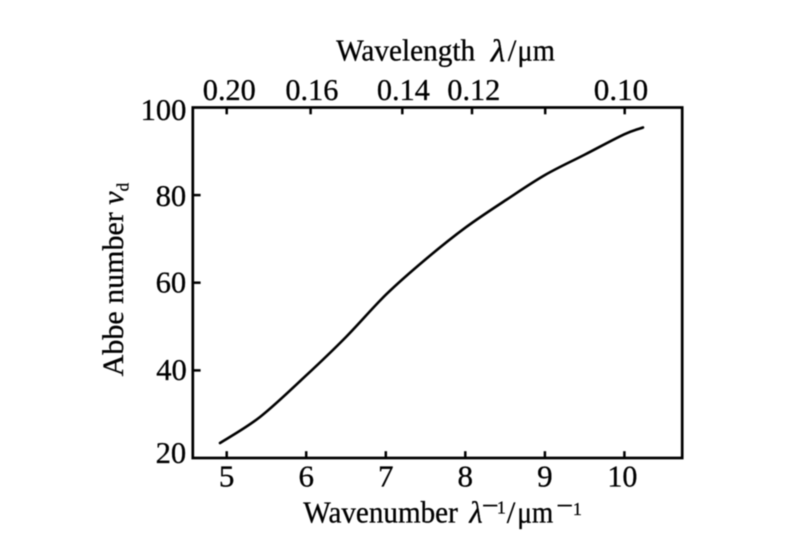  I want to click on svg-text: 8, so click(466, 475).